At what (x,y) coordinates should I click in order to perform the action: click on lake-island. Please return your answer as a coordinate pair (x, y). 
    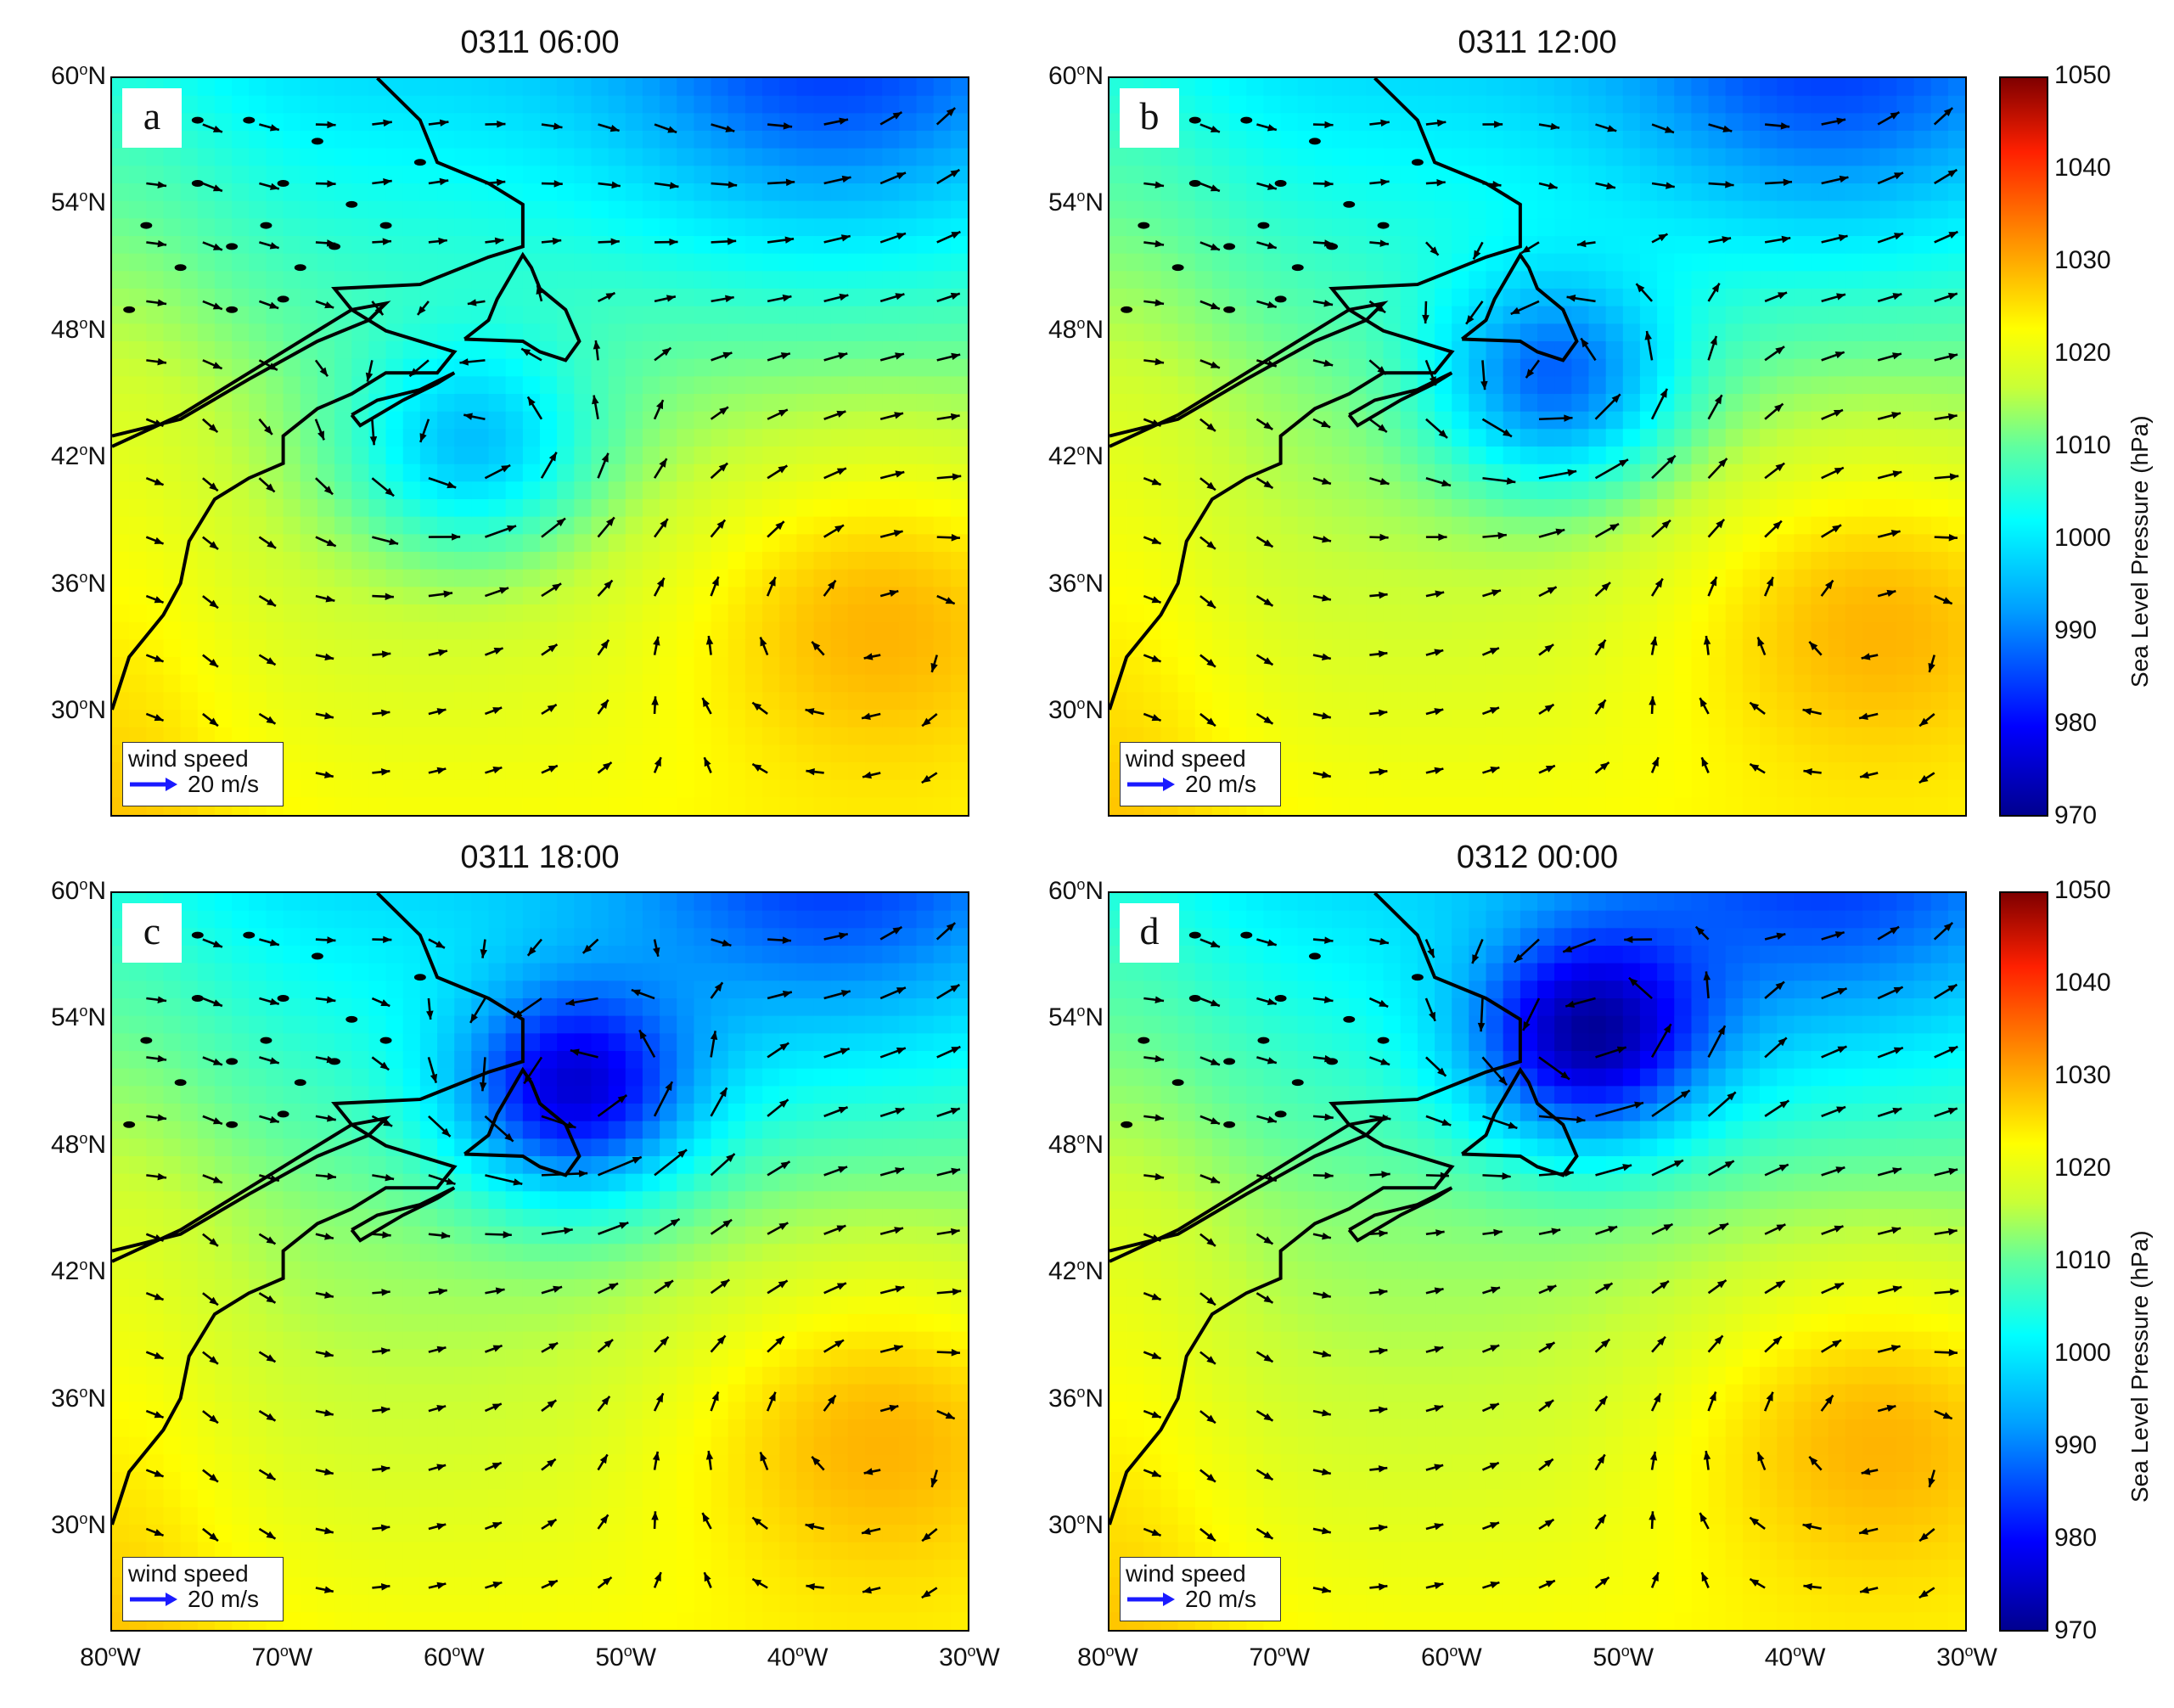
    Looking at the image, I should click on (232, 246).